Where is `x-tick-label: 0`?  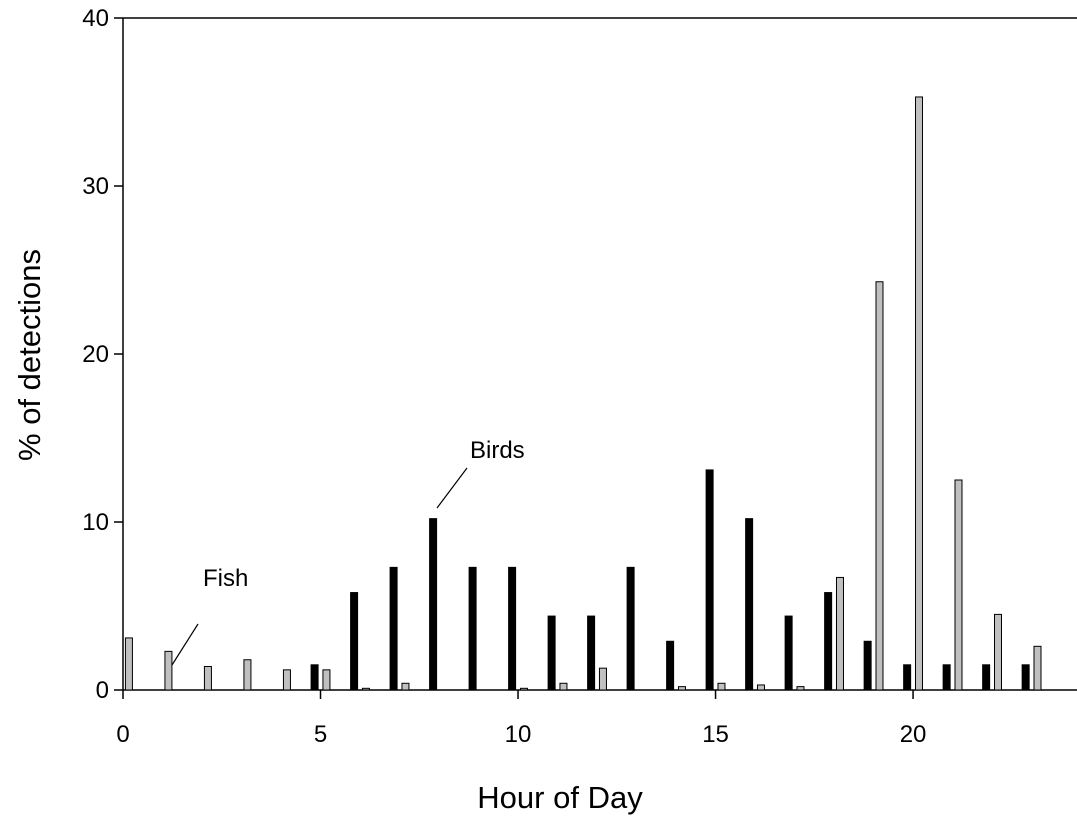 x-tick-label: 0 is located at coordinates (122, 734).